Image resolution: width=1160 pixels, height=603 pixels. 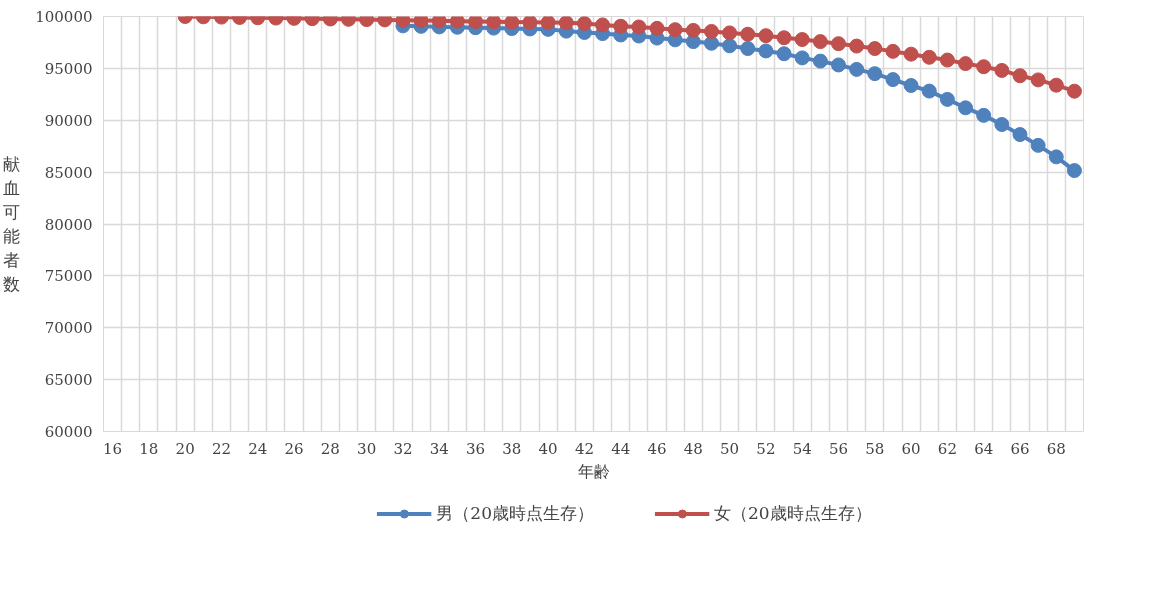 What do you see at coordinates (403, 448) in the screenshot?
I see `x-tick-label: 32` at bounding box center [403, 448].